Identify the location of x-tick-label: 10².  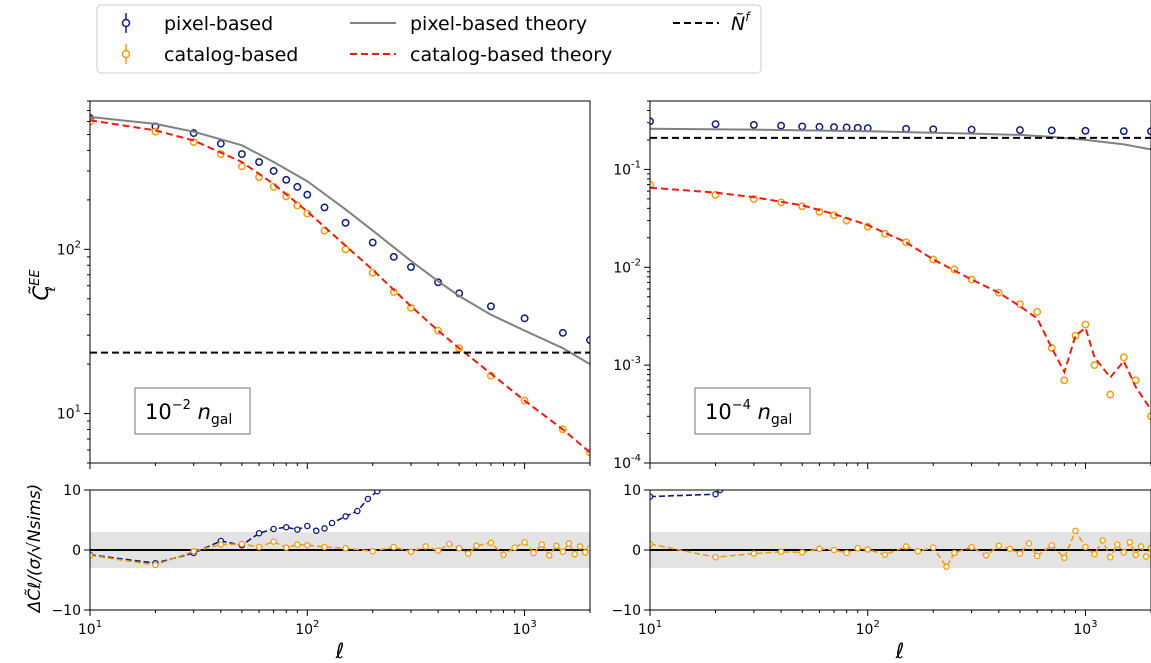
(868, 628).